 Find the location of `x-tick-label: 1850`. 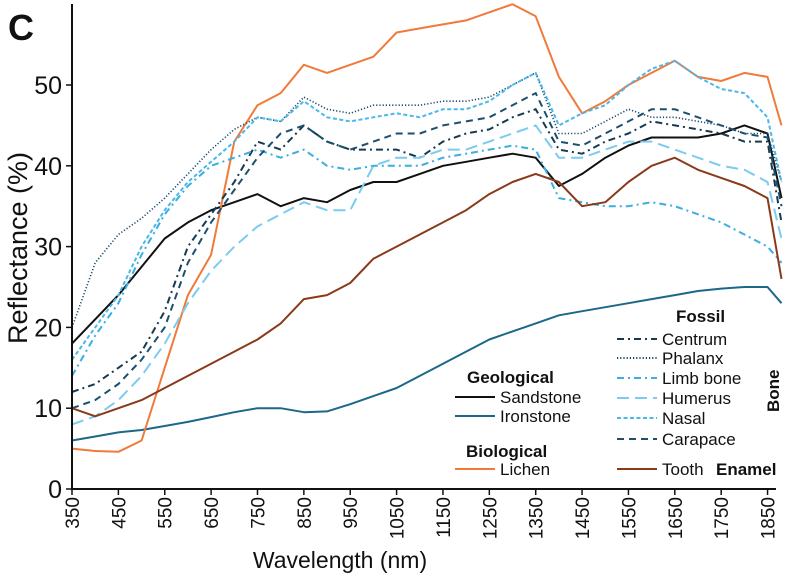

x-tick-label: 1850 is located at coordinates (769, 518).